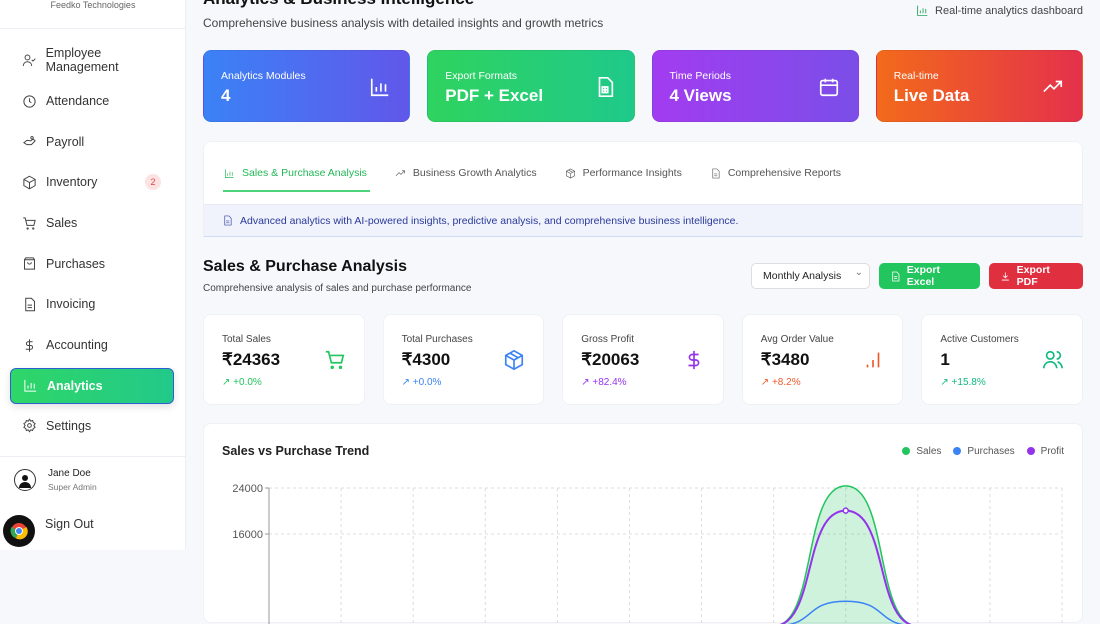  I want to click on user-check-icon, so click(29, 60).